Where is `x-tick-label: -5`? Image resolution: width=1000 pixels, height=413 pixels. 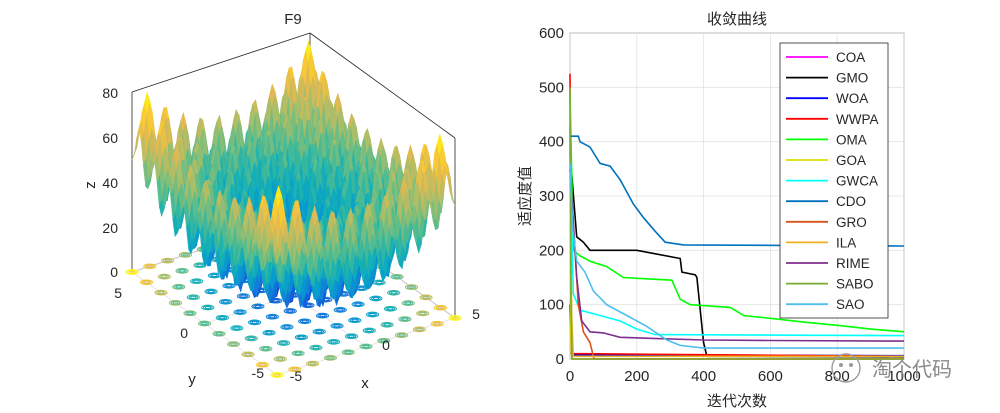 x-tick-label: -5 is located at coordinates (296, 376).